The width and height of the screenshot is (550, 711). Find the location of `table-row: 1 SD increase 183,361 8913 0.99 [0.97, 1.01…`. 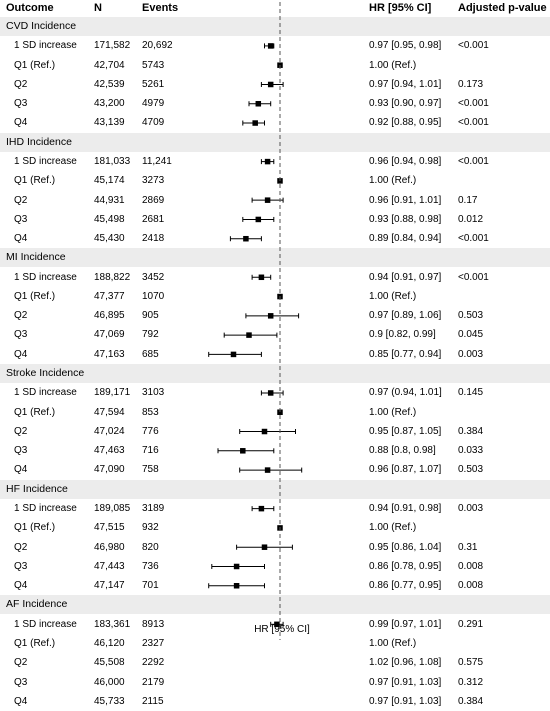

table-row: 1 SD increase 183,361 8913 0.99 [0.97, 1.01… is located at coordinates (275, 624).